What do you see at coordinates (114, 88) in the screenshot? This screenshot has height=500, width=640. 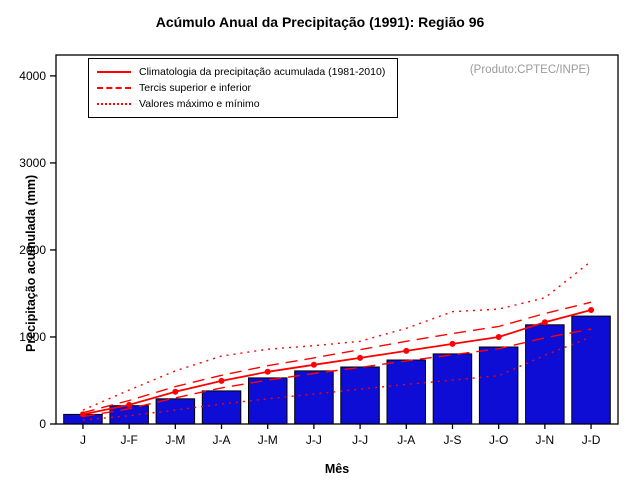 I see `dashed-line-icon` at bounding box center [114, 88].